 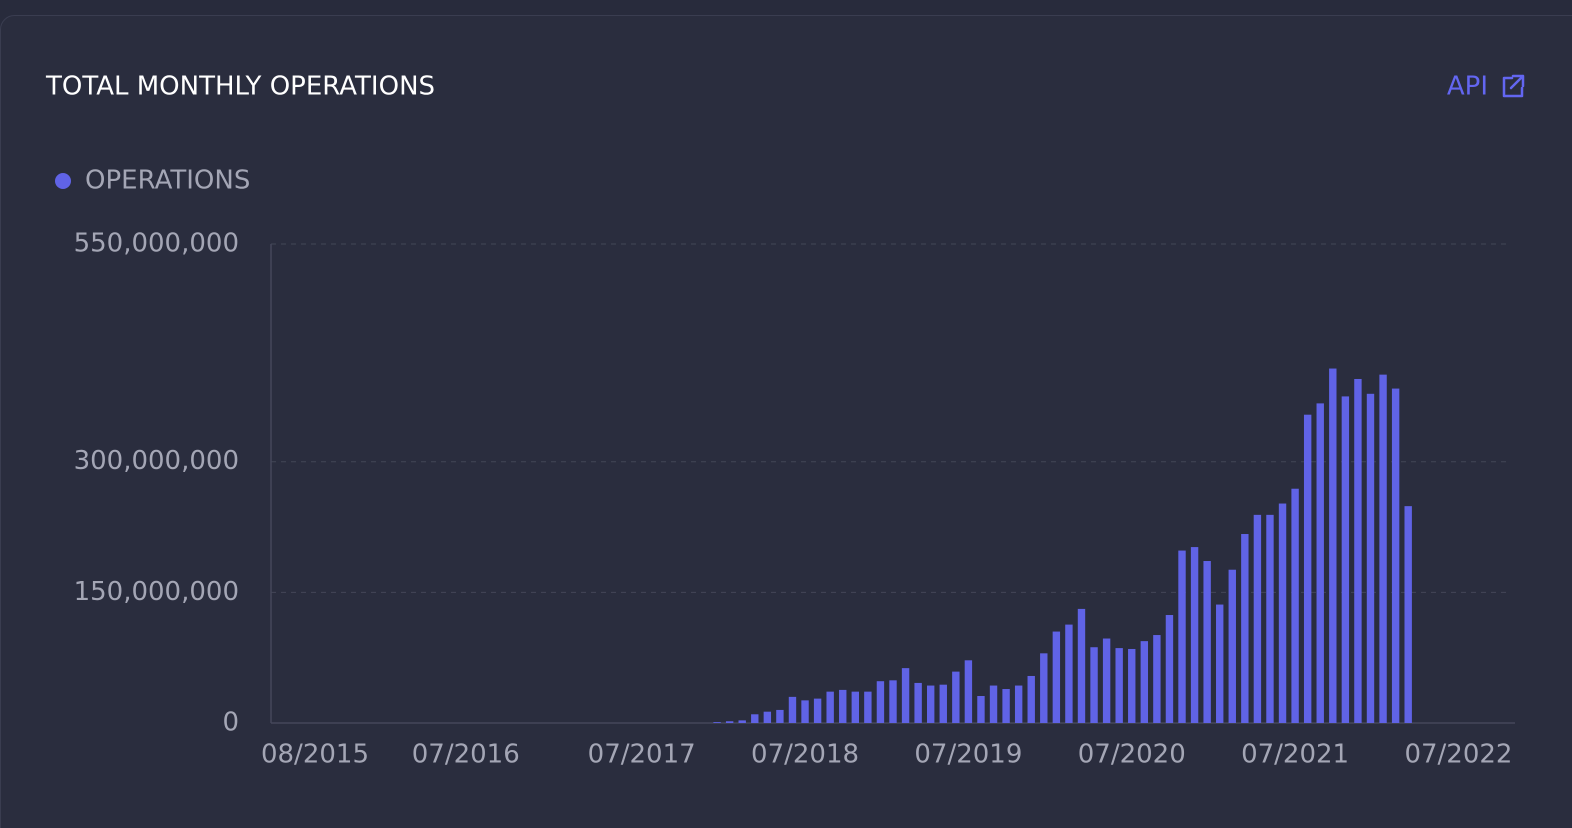 I want to click on external-link-icon, so click(x=1513, y=86).